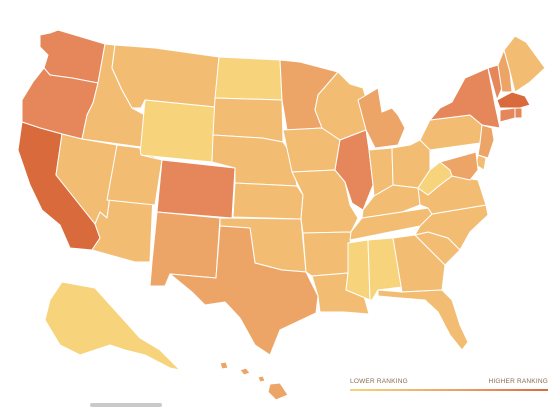 The width and height of the screenshot is (560, 409). Describe the element at coordinates (358, 270) in the screenshot. I see `state-ms` at that location.